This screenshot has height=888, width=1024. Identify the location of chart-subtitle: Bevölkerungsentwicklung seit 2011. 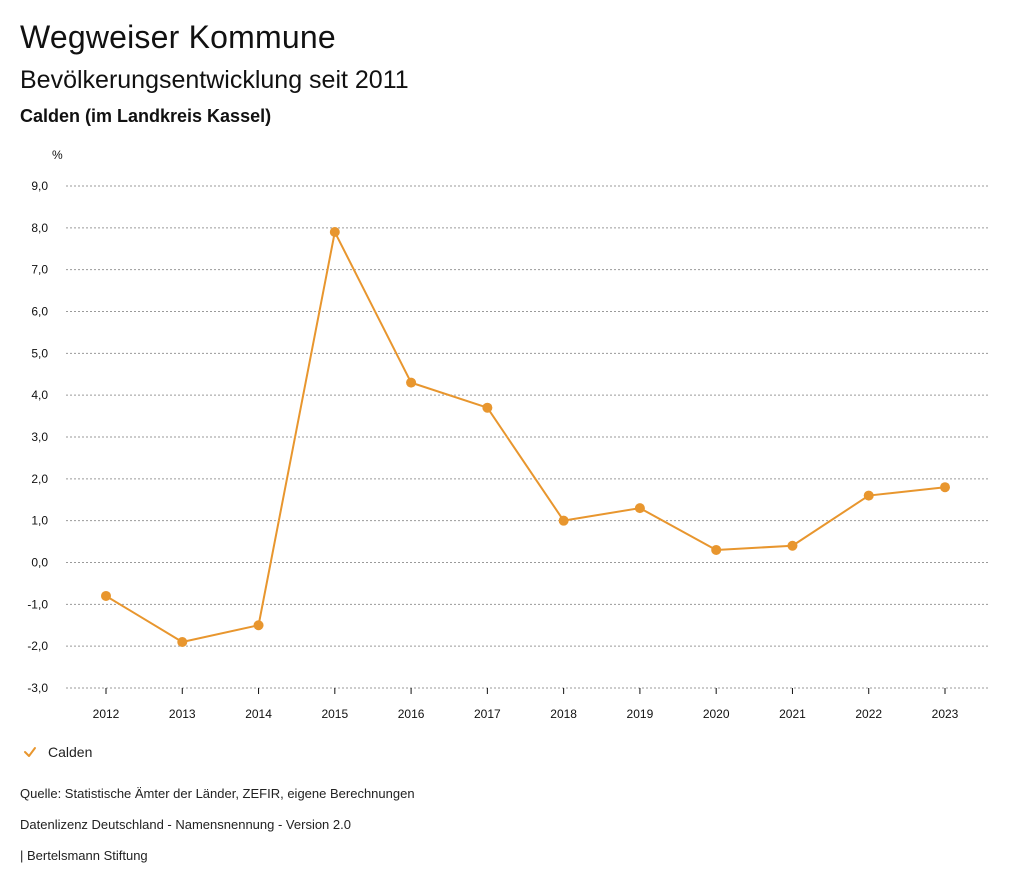
(214, 80).